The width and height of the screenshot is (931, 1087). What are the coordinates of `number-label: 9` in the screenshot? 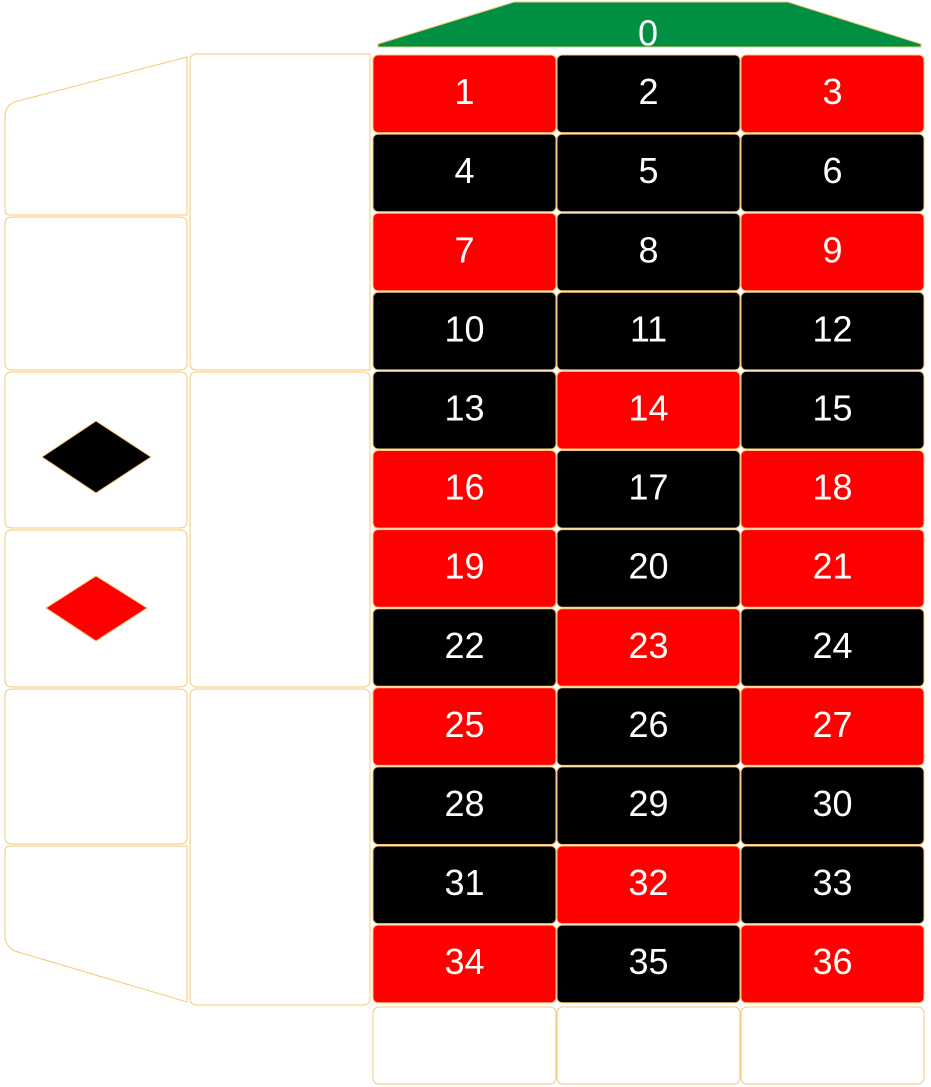 It's located at (832, 249).